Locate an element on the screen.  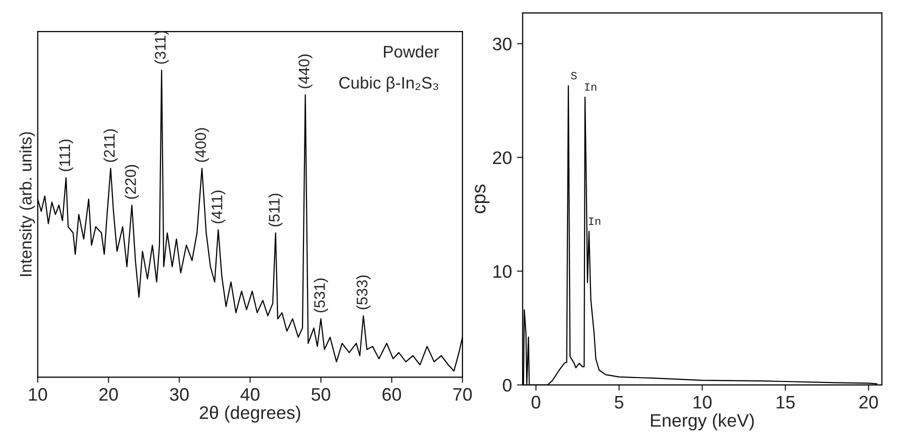
annotation: S is located at coordinates (574, 76).